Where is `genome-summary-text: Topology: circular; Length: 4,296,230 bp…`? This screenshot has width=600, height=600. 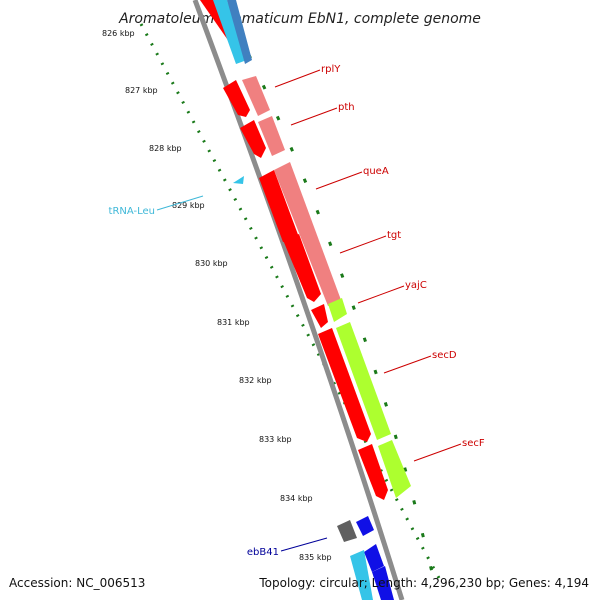
genome-summary-text: Topology: circular; Length: 4,296,230 bp… is located at coordinates (423, 583).